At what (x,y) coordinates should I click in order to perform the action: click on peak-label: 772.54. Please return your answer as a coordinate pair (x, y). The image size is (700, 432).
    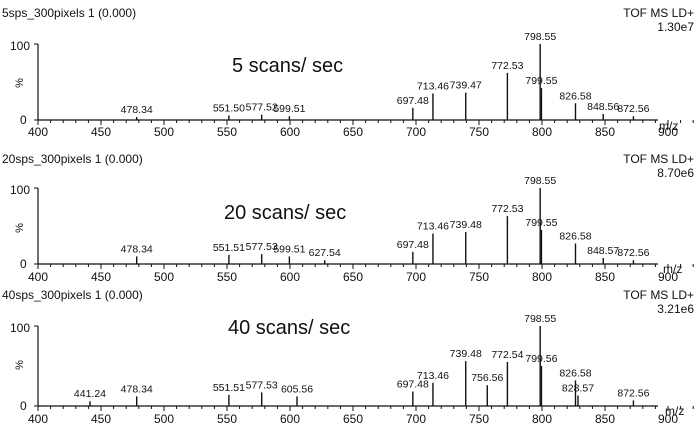
    Looking at the image, I should click on (507, 355).